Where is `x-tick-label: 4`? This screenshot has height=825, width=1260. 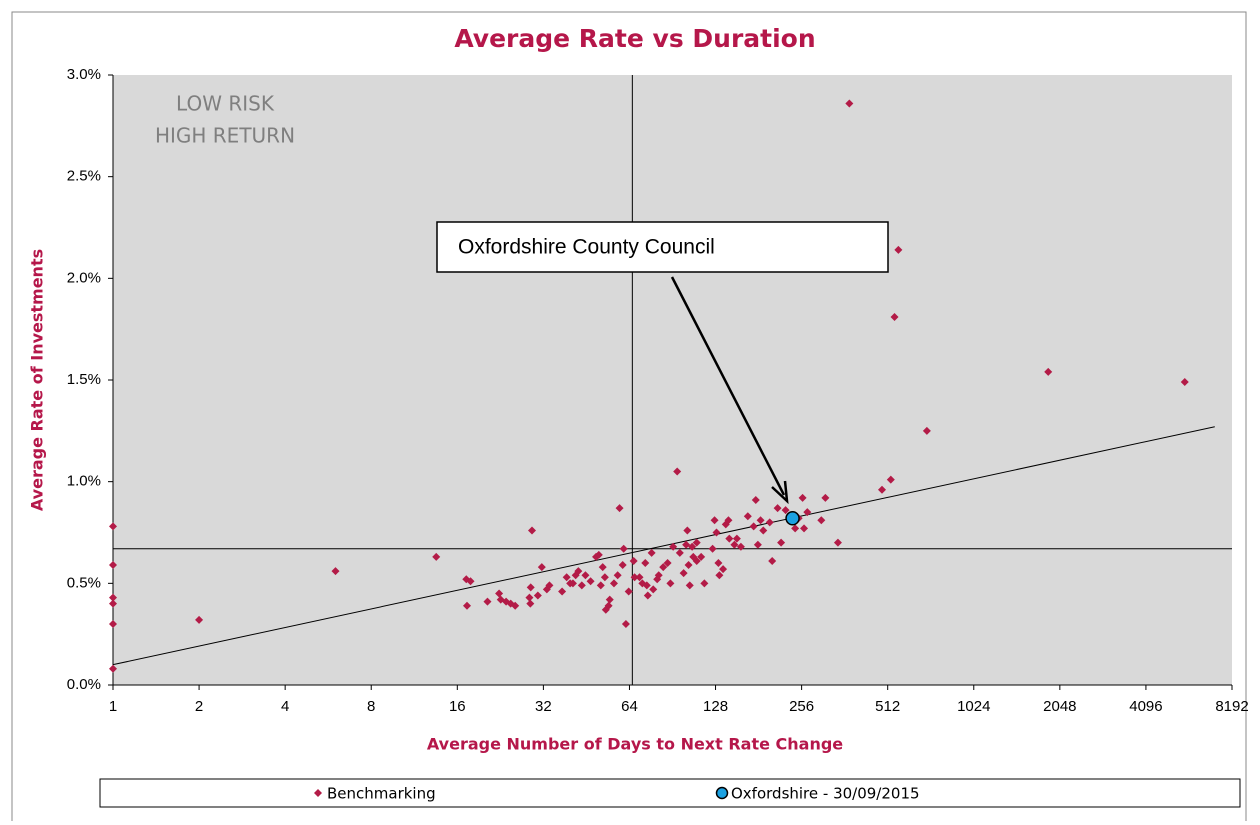 x-tick-label: 4 is located at coordinates (285, 706).